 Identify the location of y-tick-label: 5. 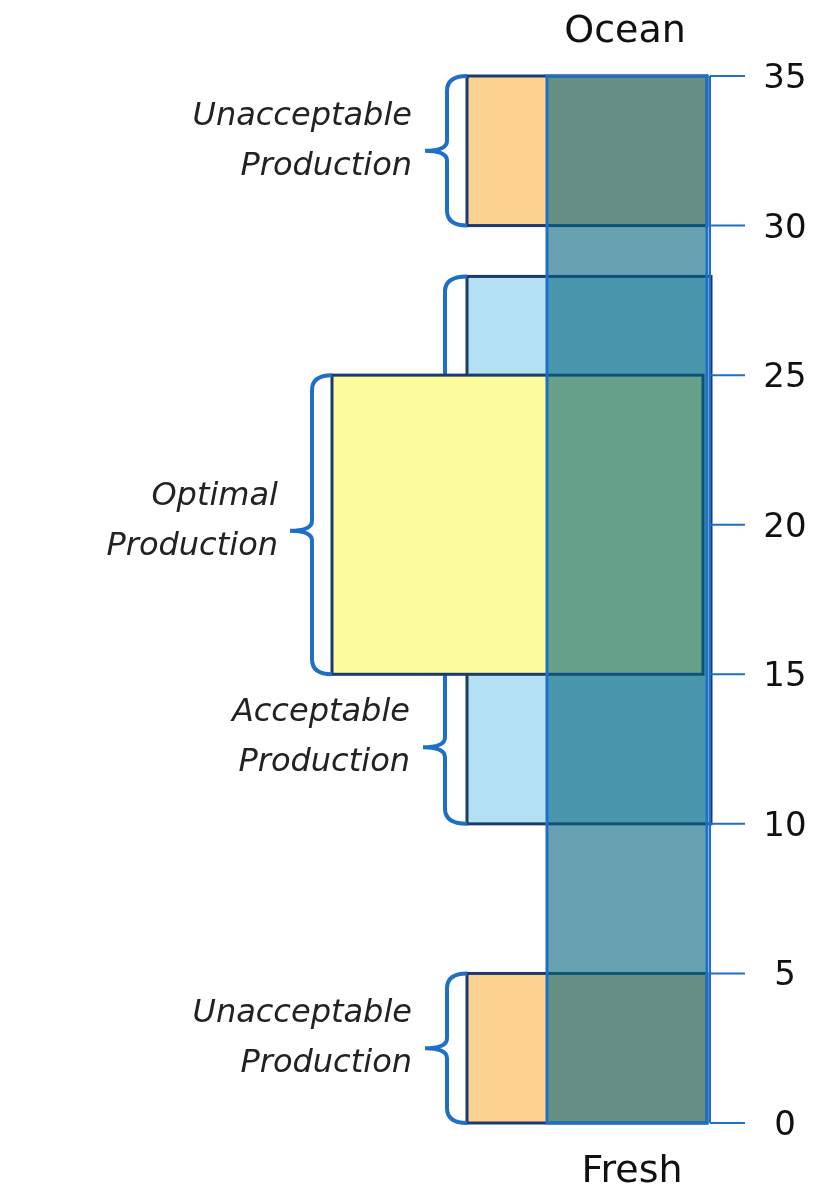
(785, 973).